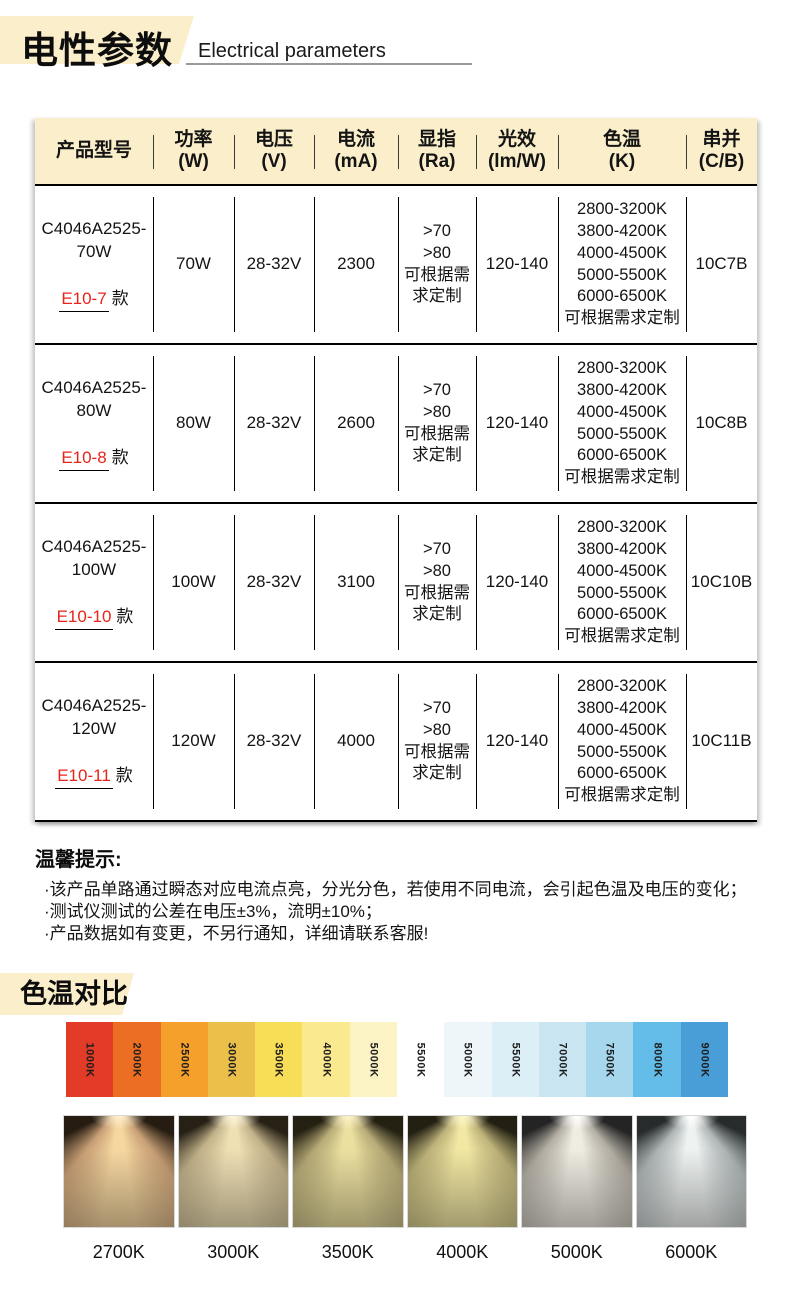  What do you see at coordinates (94, 557) in the screenshot?
I see `model-code: C4046A2525- 100W` at bounding box center [94, 557].